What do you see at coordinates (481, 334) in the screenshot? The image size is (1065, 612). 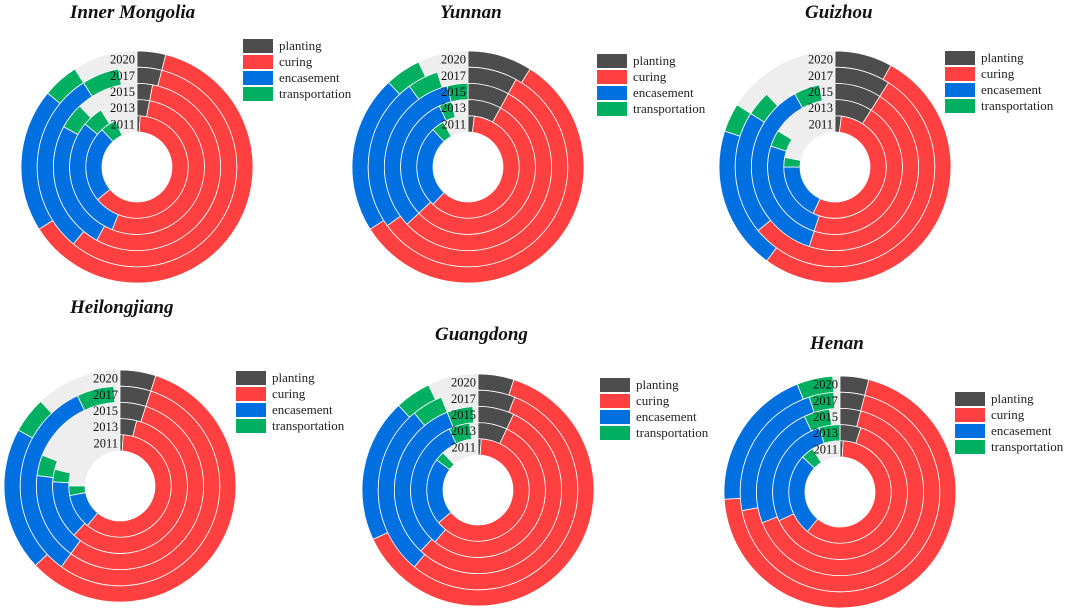 I see `chart-title: Guangdong` at bounding box center [481, 334].